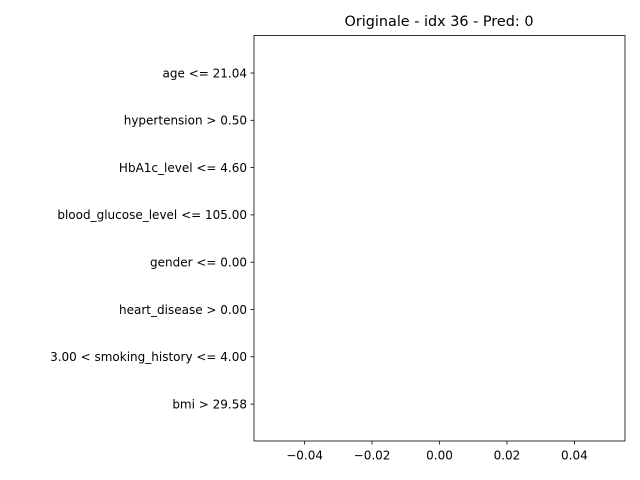 The width and height of the screenshot is (640, 480). I want to click on y-tick-label: heart_disease > 0.00, so click(183, 310).